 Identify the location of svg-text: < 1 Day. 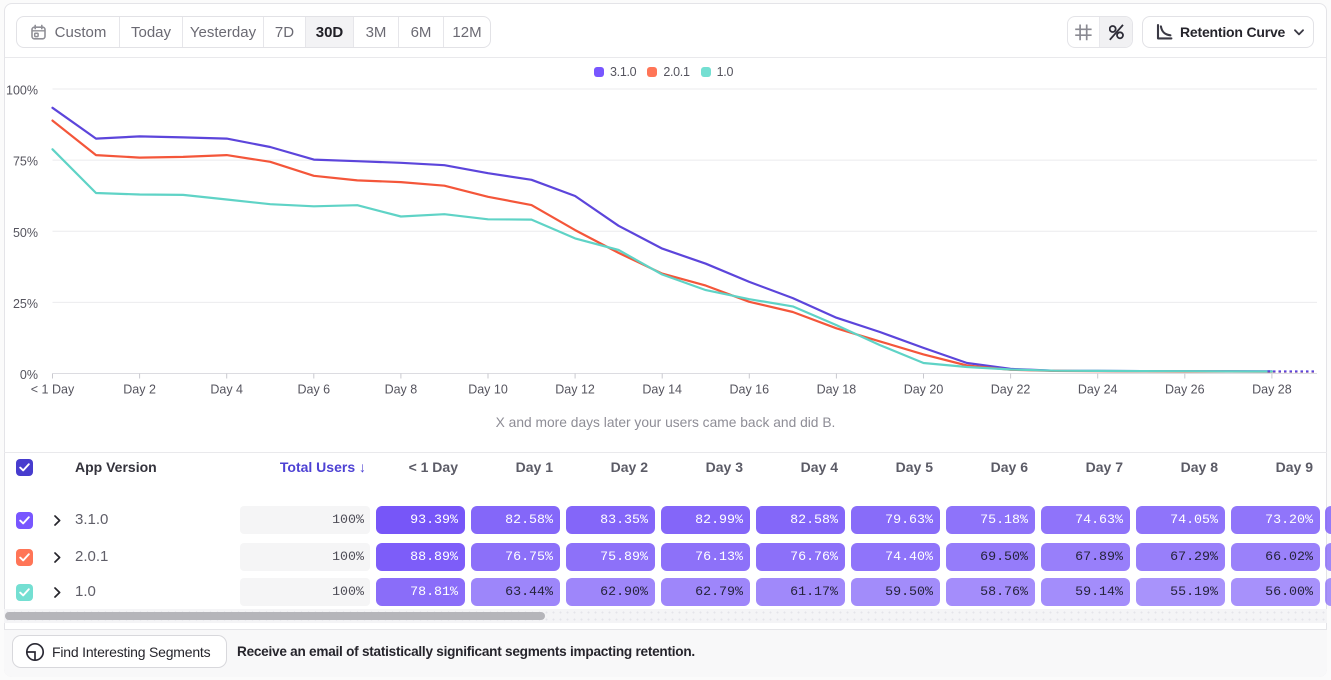
(53, 390).